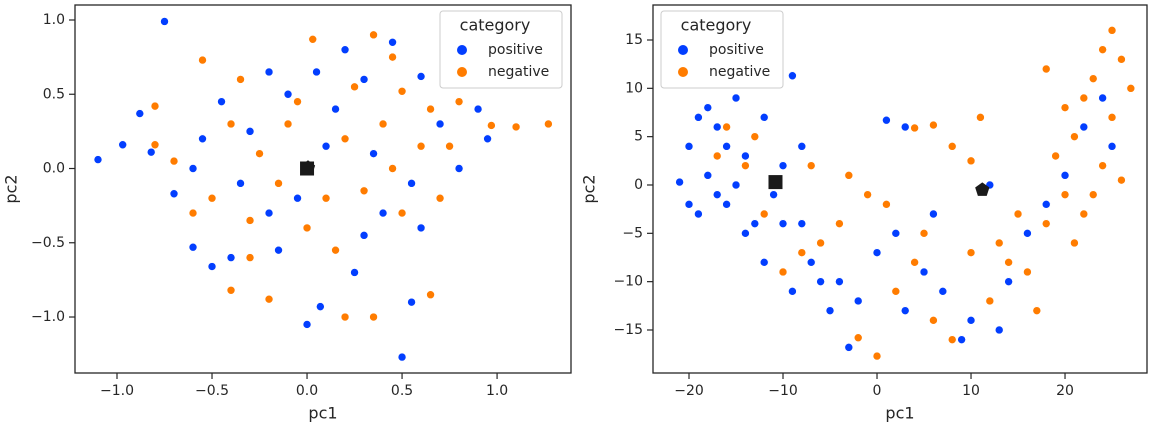  What do you see at coordinates (515, 50) in the screenshot?
I see `legend-label: positive` at bounding box center [515, 50].